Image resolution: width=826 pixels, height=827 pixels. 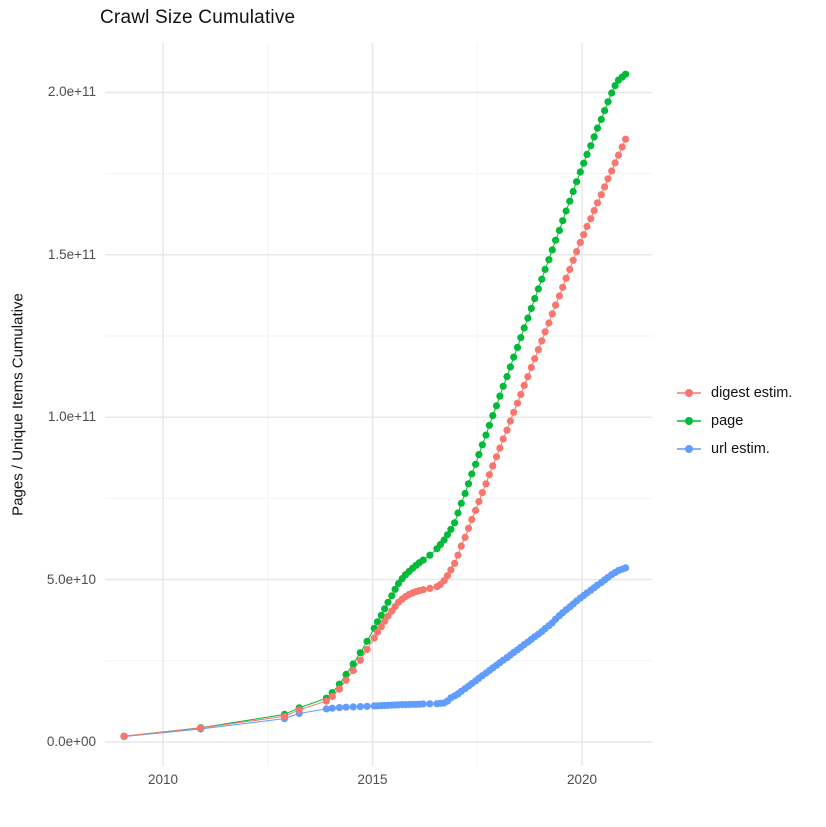 I want to click on x-tick-label: 2020, so click(x=582, y=779).